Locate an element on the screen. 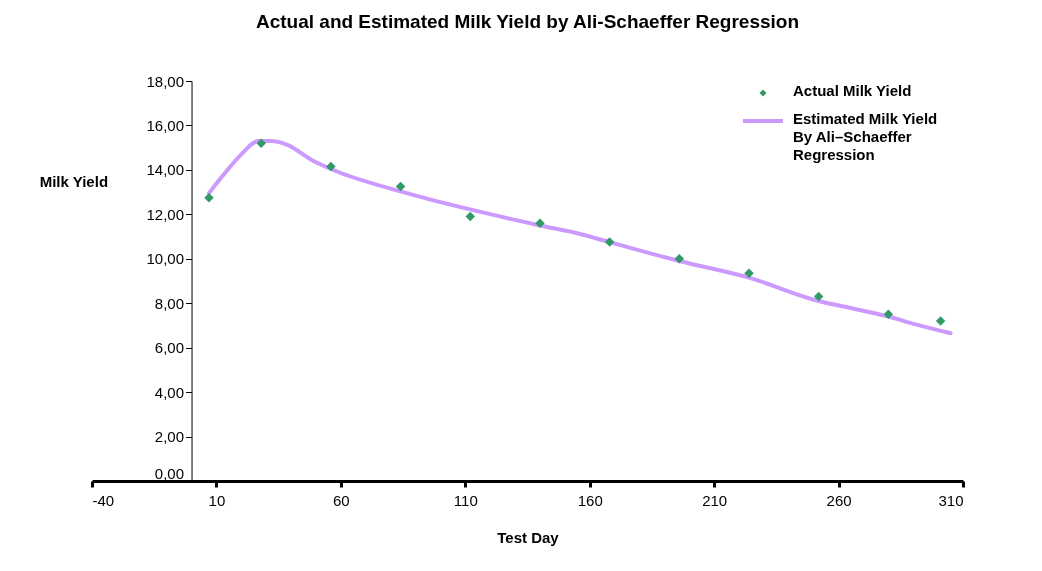 This screenshot has width=1042, height=571. x-tick-label: 210 is located at coordinates (715, 500).